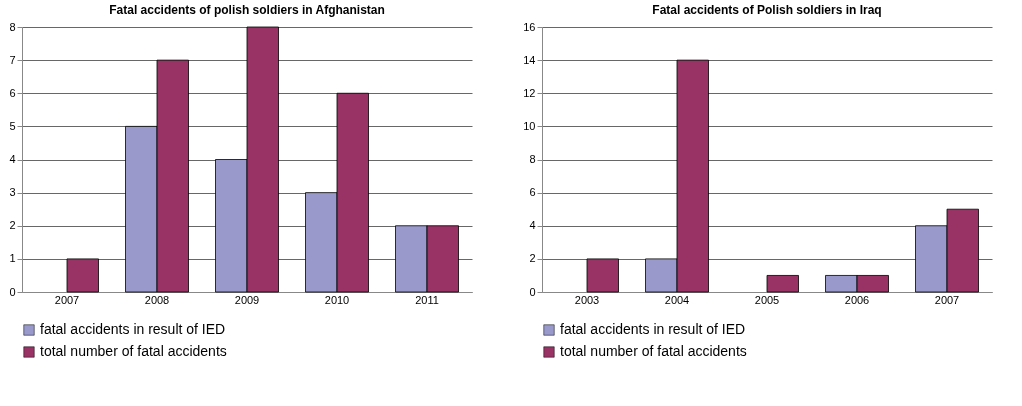 This screenshot has height=406, width=1022. What do you see at coordinates (247, 10) in the screenshot?
I see `chart-title: Fatal accidents of polish soldiers in Afghanistan` at bounding box center [247, 10].